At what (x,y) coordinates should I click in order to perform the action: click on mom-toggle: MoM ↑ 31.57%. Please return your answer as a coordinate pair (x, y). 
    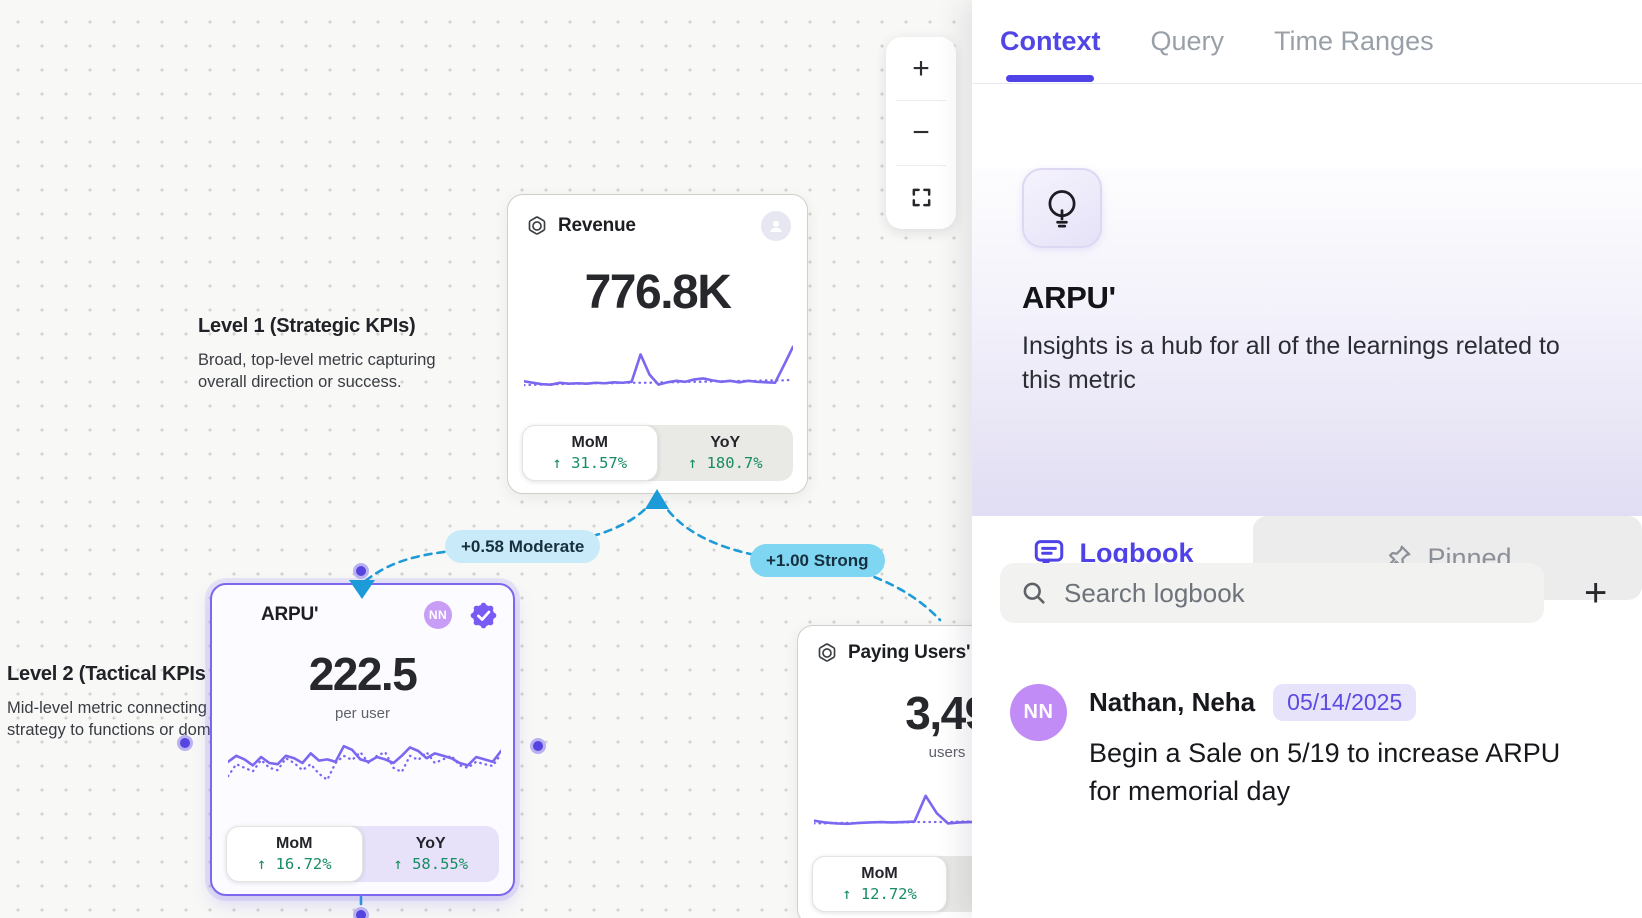
    Looking at the image, I should click on (590, 453).